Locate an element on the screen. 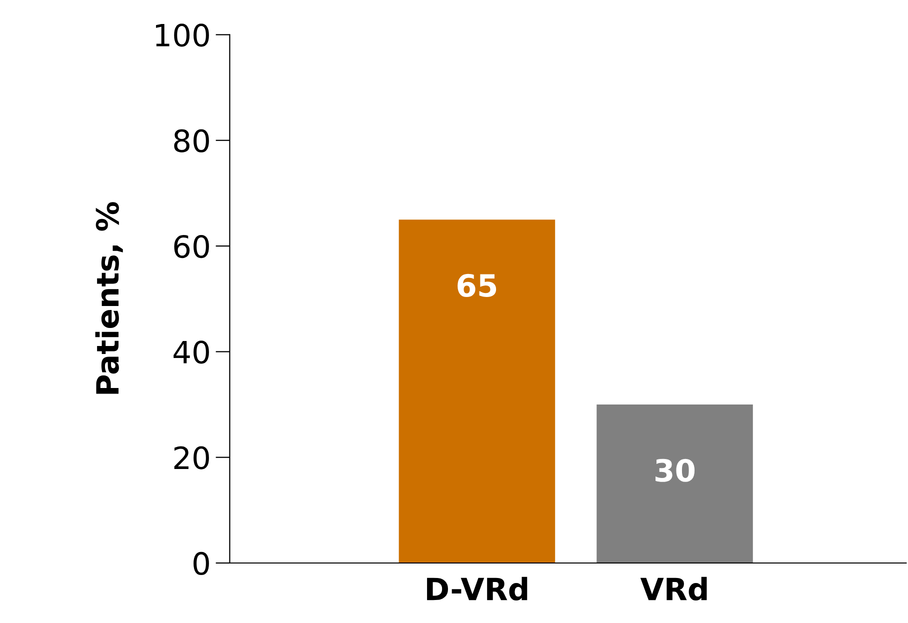 This screenshot has width=908, height=623. y-axis-title: Patients, % is located at coordinates (109, 298).